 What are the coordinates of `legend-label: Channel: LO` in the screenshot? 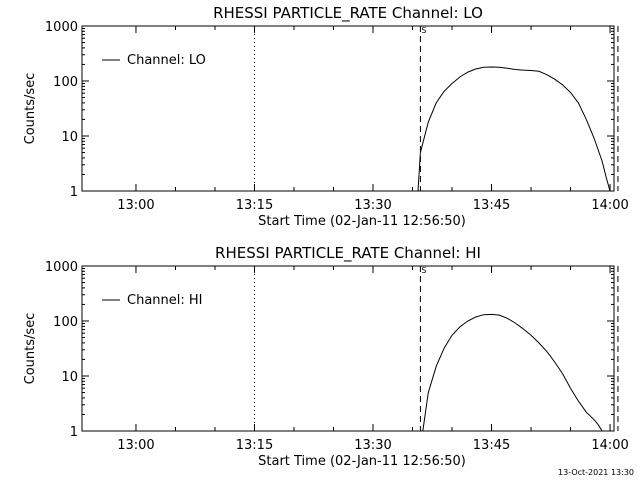 It's located at (166, 60).